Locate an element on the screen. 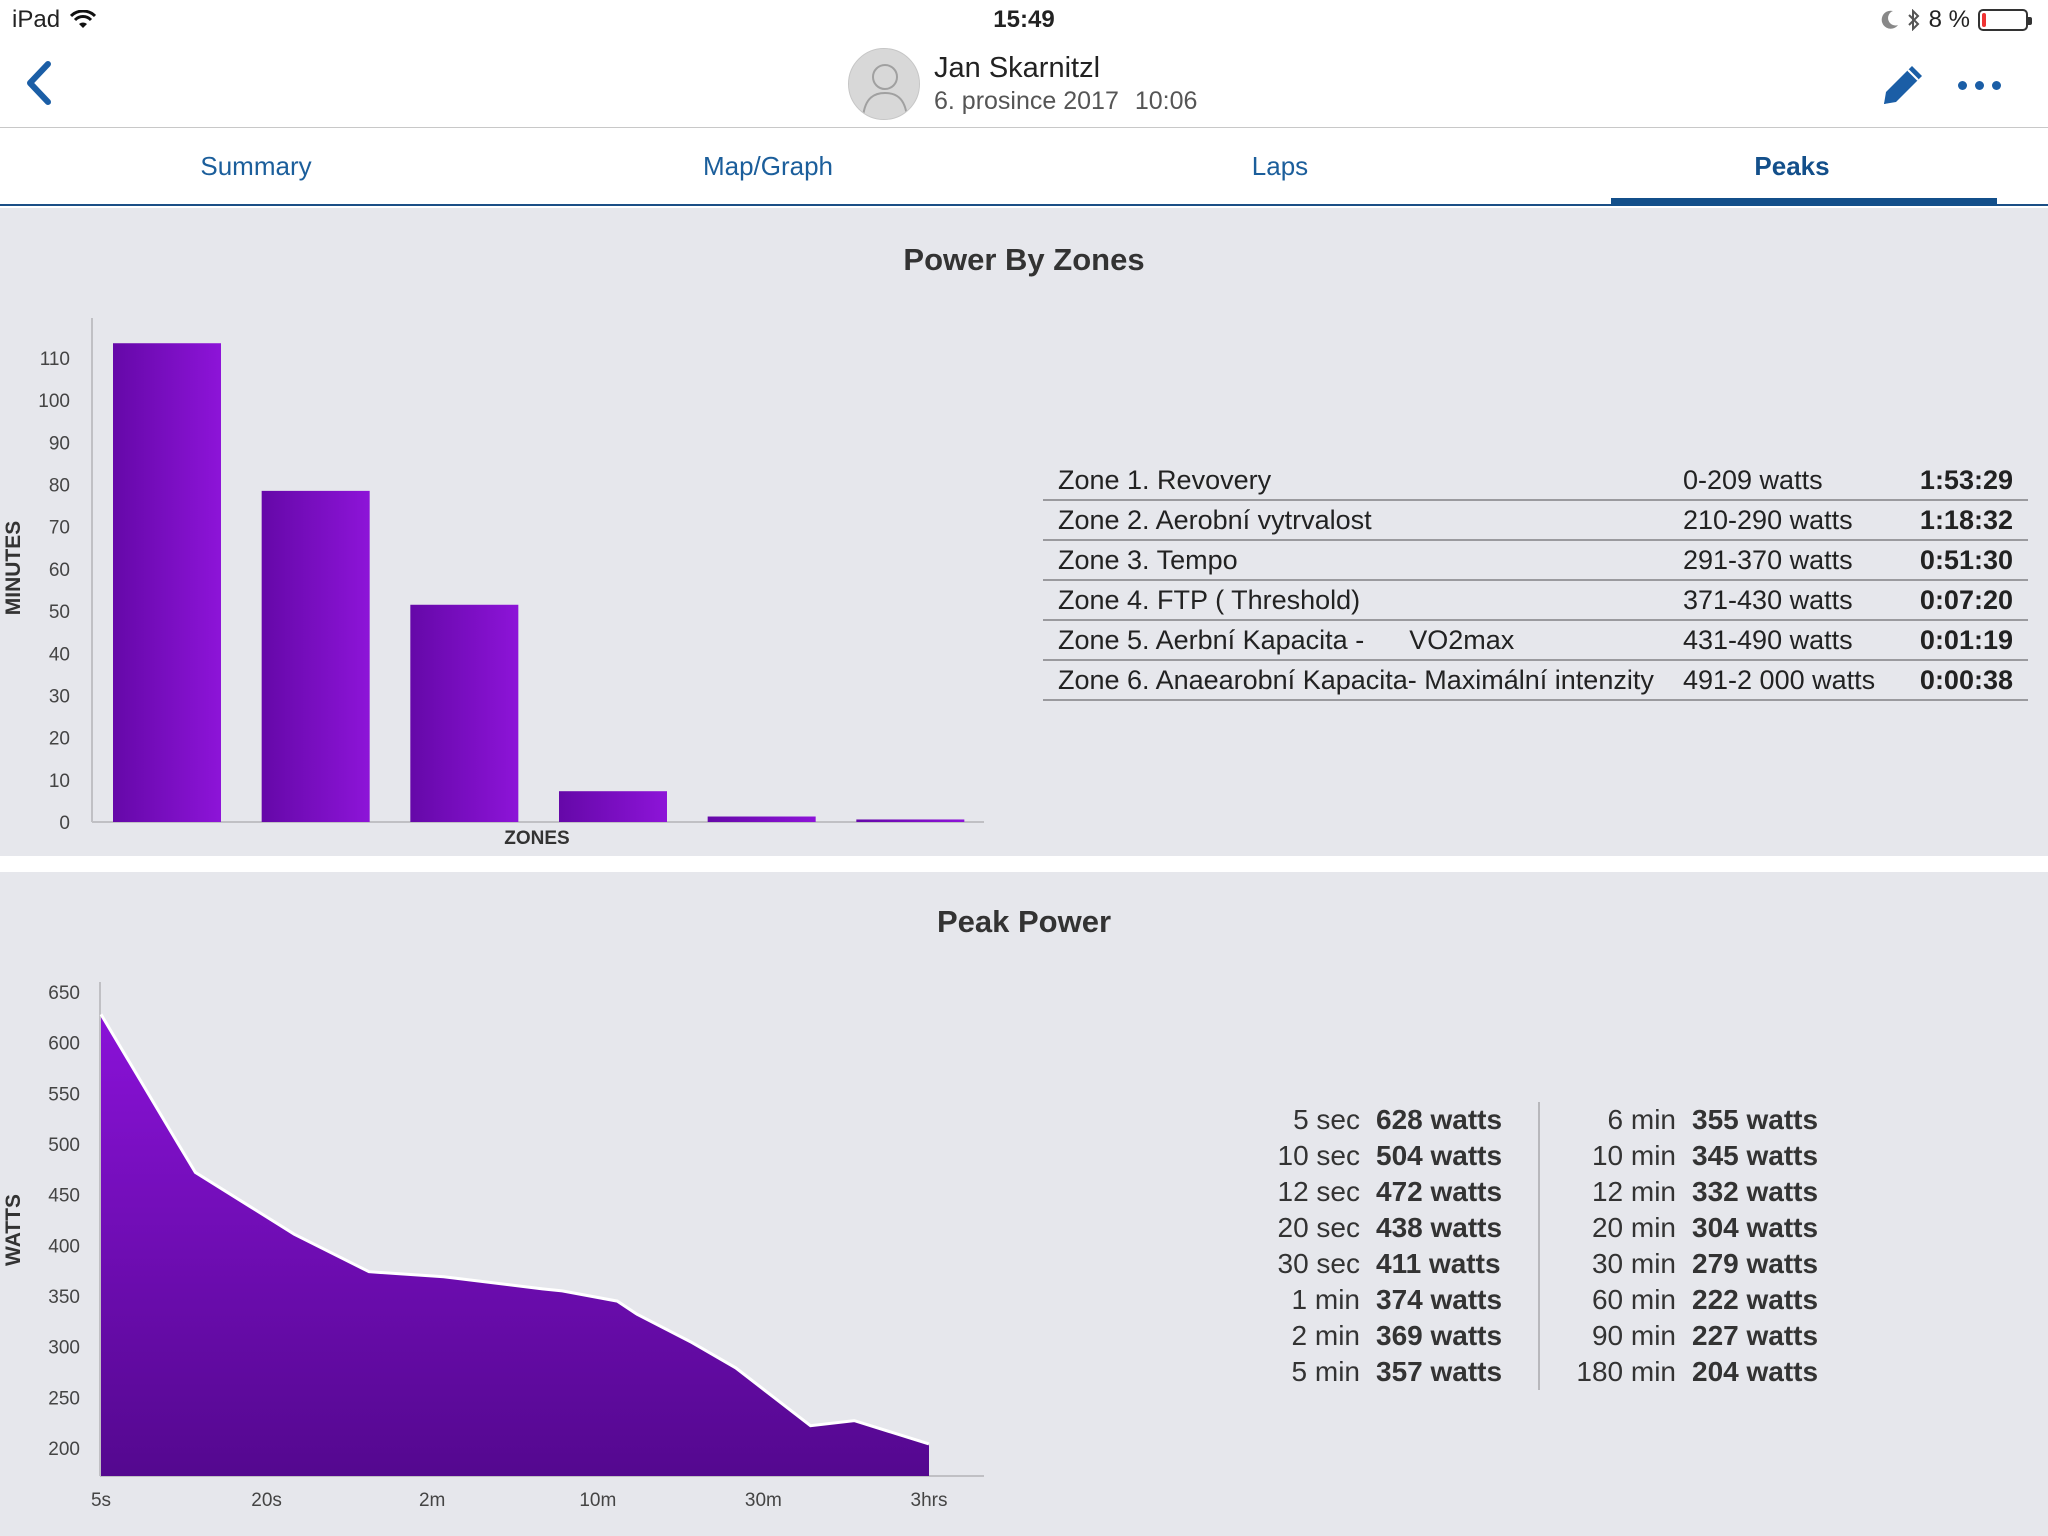 The height and width of the screenshot is (1536, 2048). y-tick-label: 100 is located at coordinates (54, 401).